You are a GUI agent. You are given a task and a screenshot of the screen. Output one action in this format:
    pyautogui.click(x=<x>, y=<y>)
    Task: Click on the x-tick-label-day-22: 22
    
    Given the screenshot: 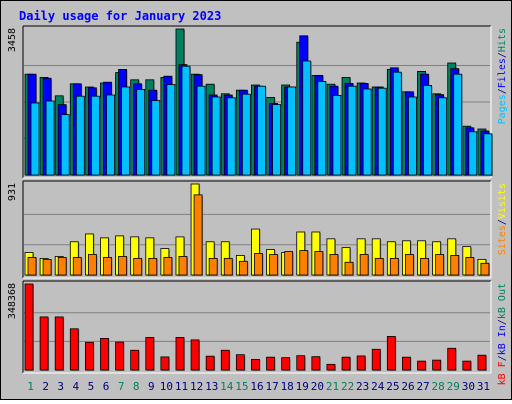 What is the action you would take?
    pyautogui.click(x=347, y=386)
    